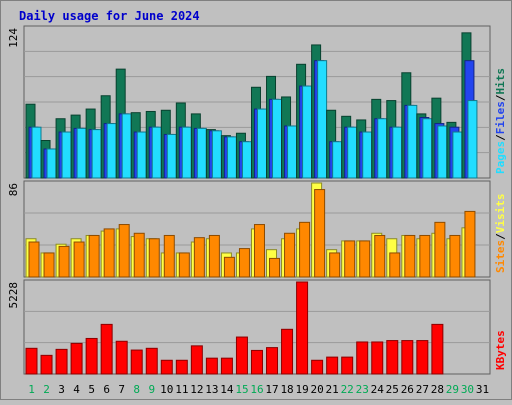  What do you see at coordinates (31, 389) in the screenshot?
I see `x-tick-label: 1` at bounding box center [31, 389].